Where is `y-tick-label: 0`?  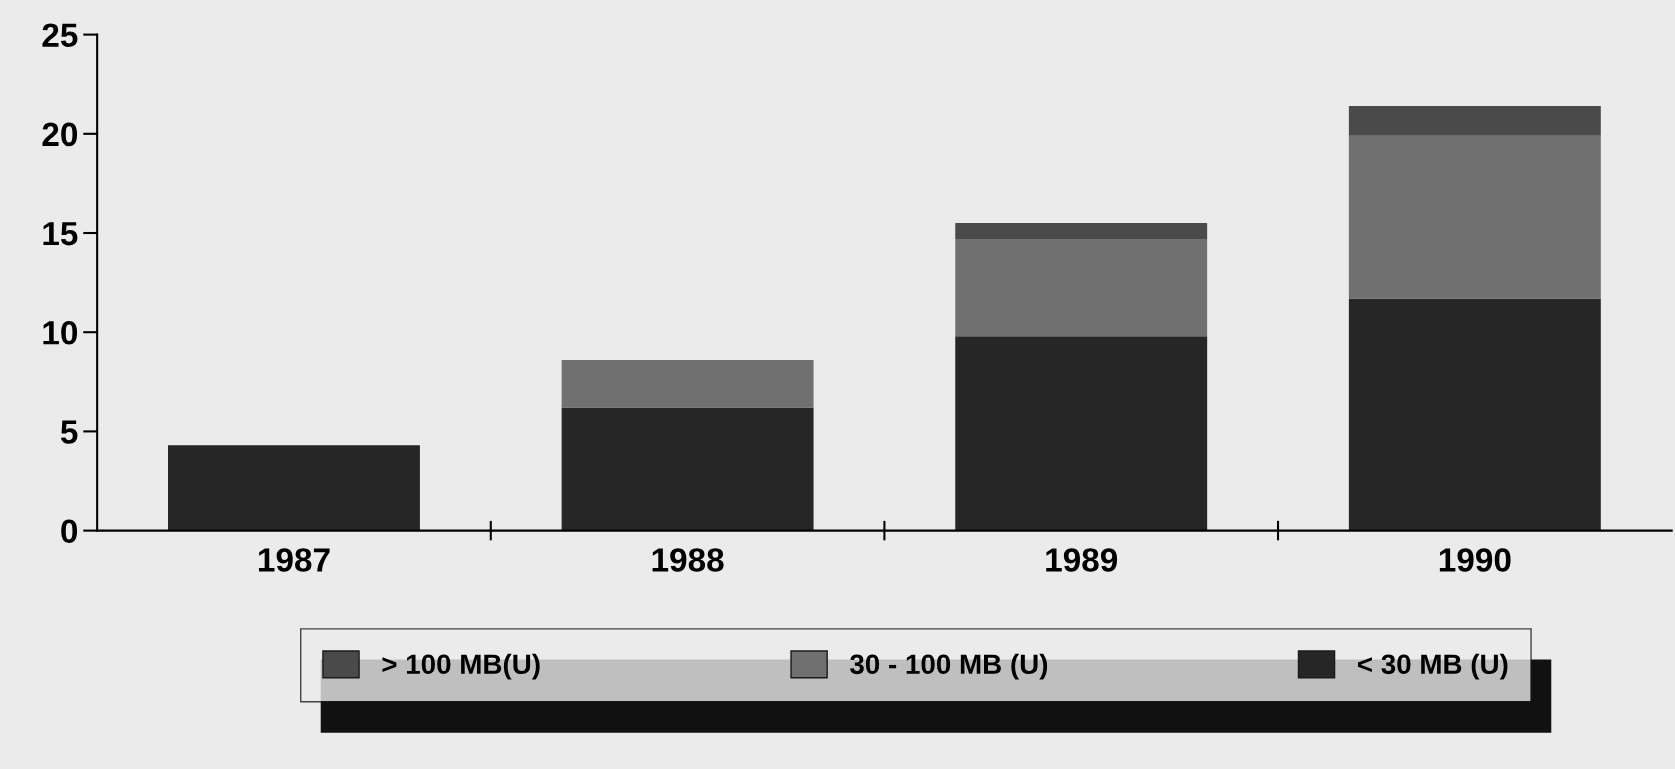
y-tick-label: 0 is located at coordinates (69, 531).